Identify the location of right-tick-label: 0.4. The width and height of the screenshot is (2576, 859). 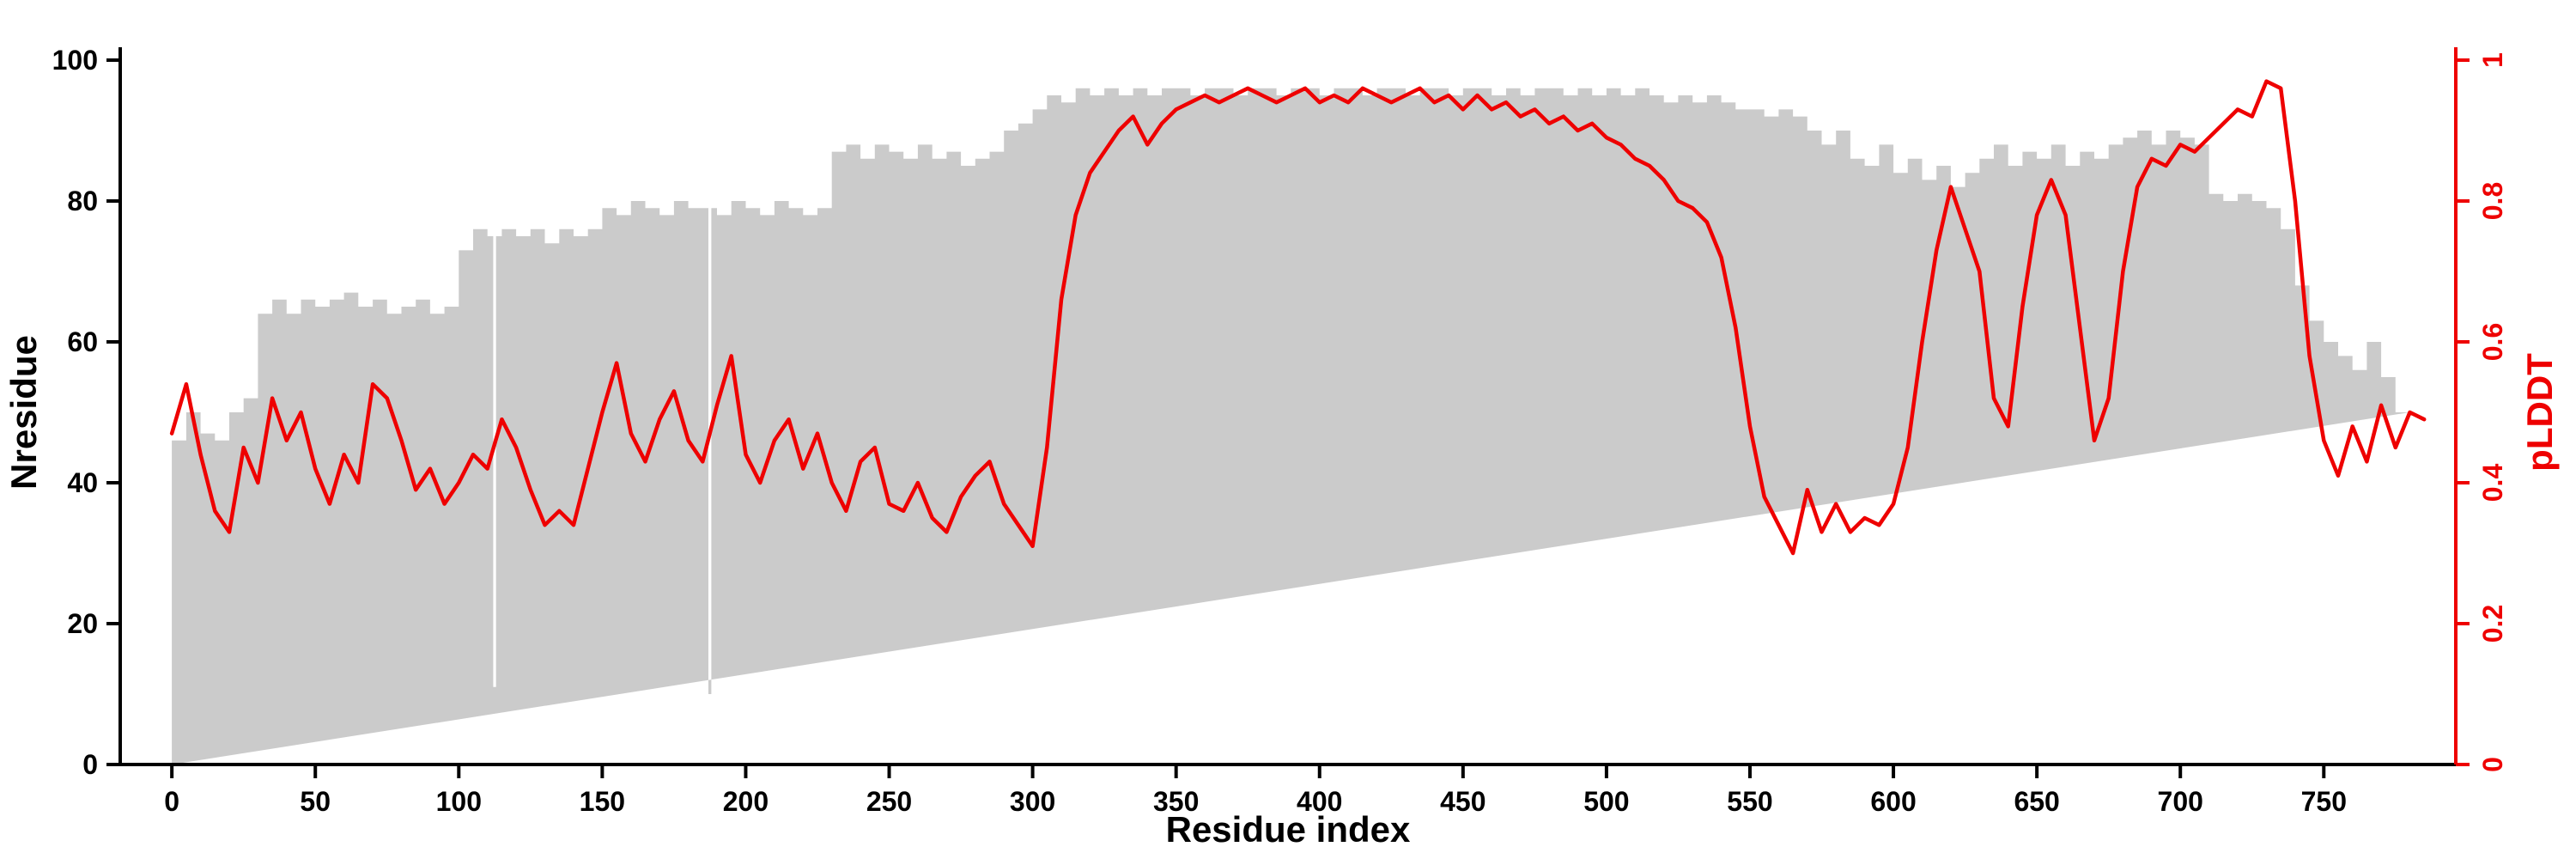
(2492, 483).